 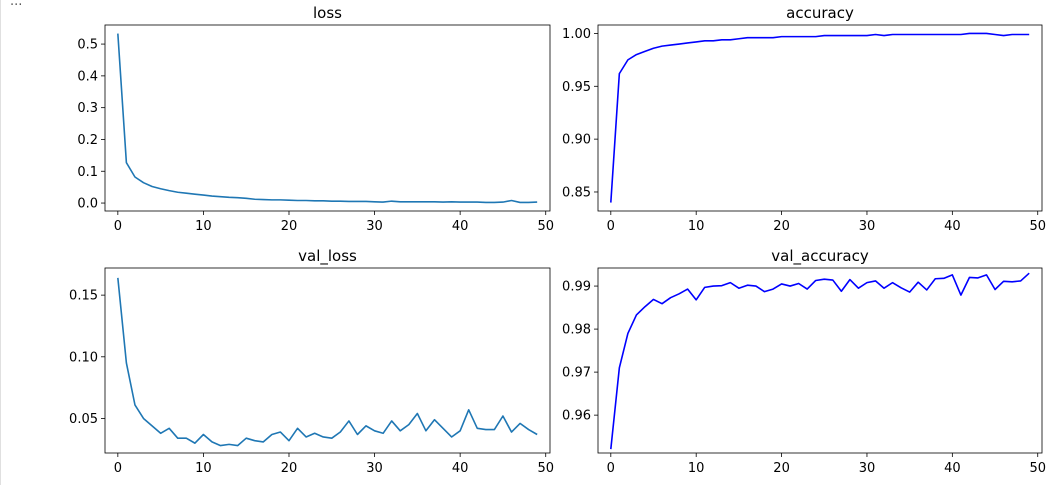 What do you see at coordinates (611, 226) in the screenshot?
I see `accuracy-xtick-label: 0` at bounding box center [611, 226].